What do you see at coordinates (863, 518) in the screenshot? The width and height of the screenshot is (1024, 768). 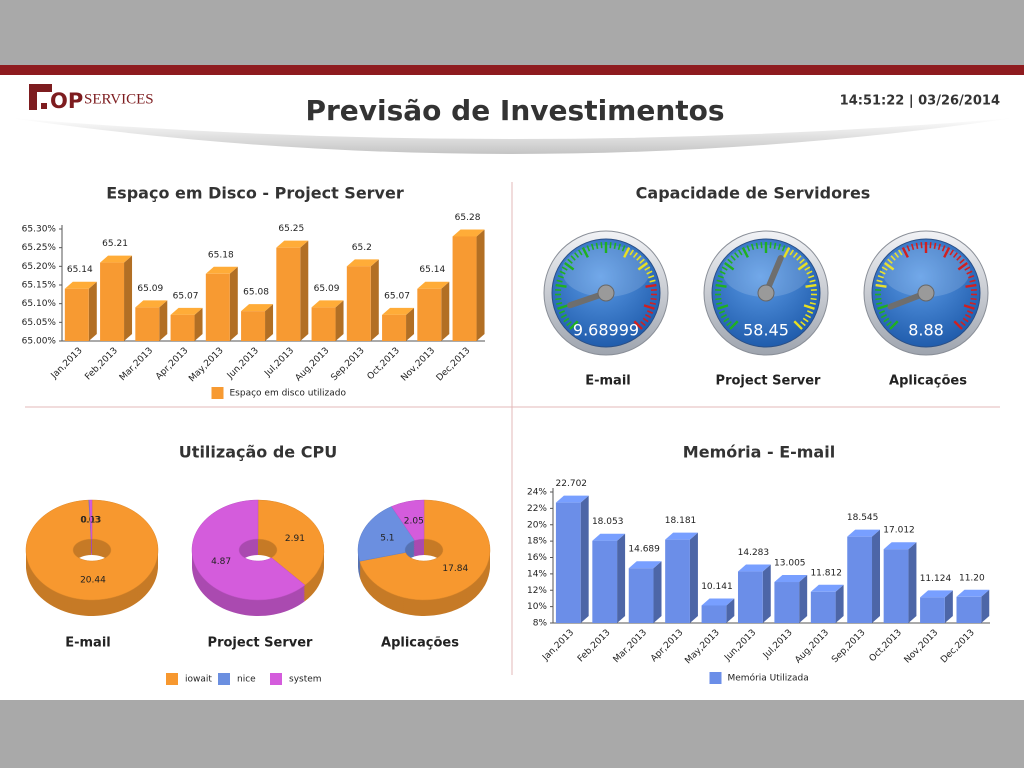 I see `data-label: 18.545` at bounding box center [863, 518].